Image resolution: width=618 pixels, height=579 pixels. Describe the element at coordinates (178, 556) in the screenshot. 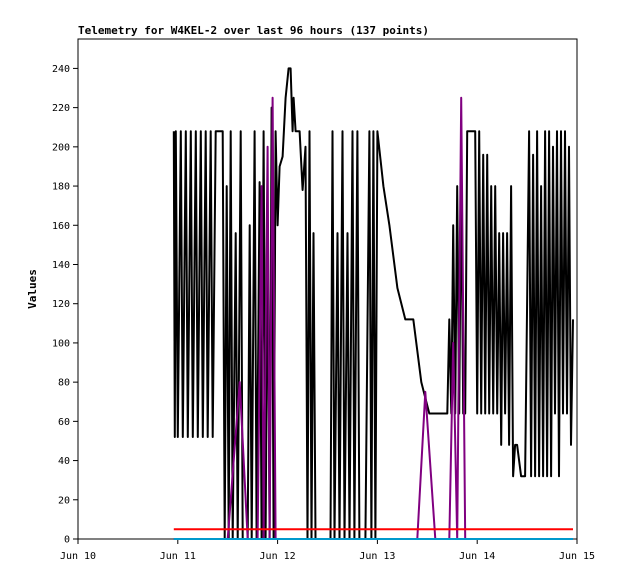

I see `x-tick-label: Jun 11` at that location.